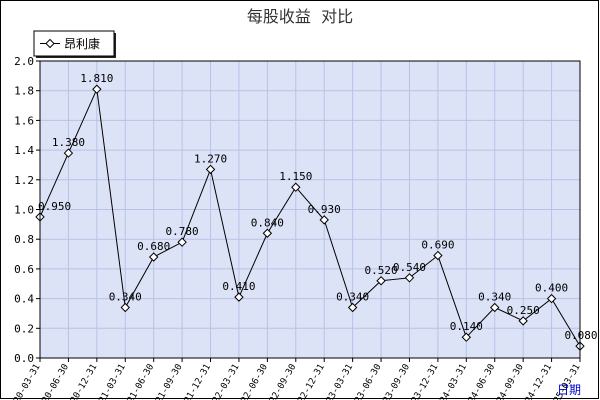 Image resolution: width=600 pixels, height=400 pixels. I want to click on y-axis: 0.0 0.2 0.4 0.6 0.8 1.0 1.2 1.4 1.6 1.8 2.0, so click(27, 210).